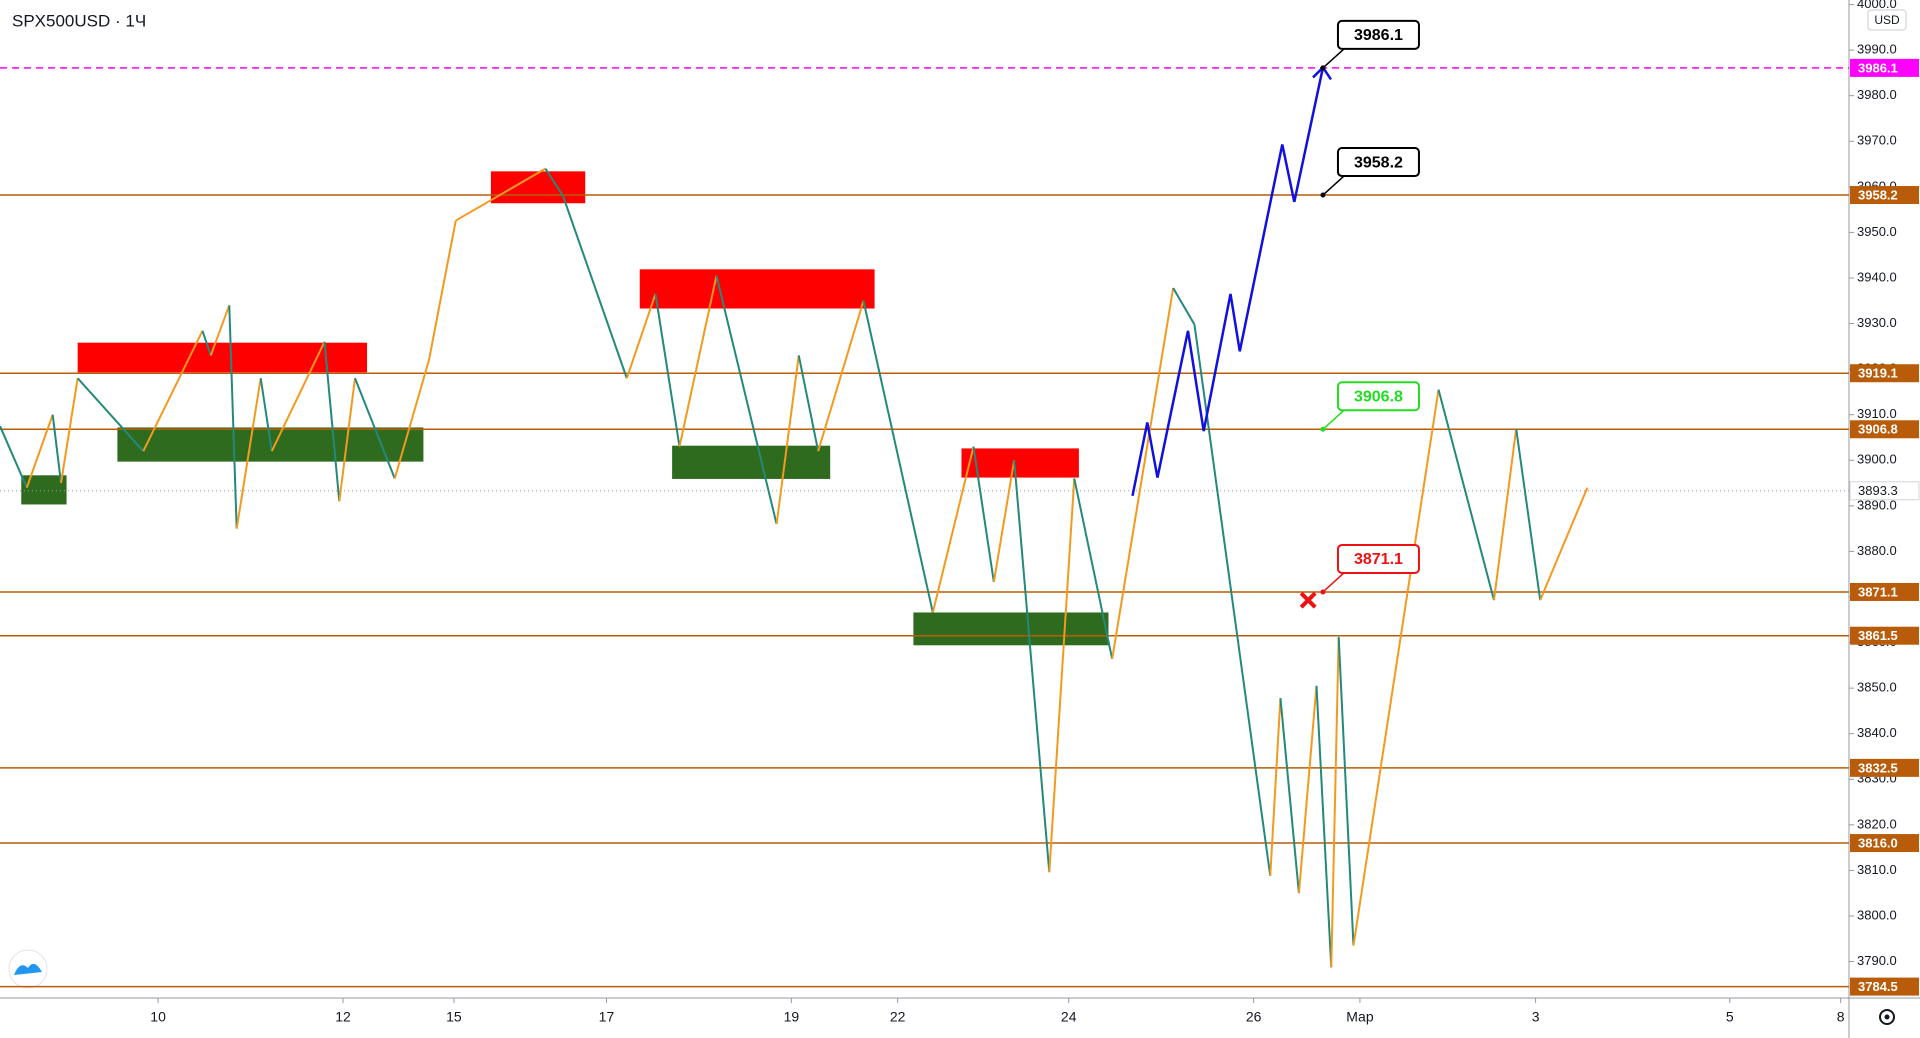 This screenshot has width=1920, height=1038. I want to click on x-tick-label: 5, so click(1730, 1017).